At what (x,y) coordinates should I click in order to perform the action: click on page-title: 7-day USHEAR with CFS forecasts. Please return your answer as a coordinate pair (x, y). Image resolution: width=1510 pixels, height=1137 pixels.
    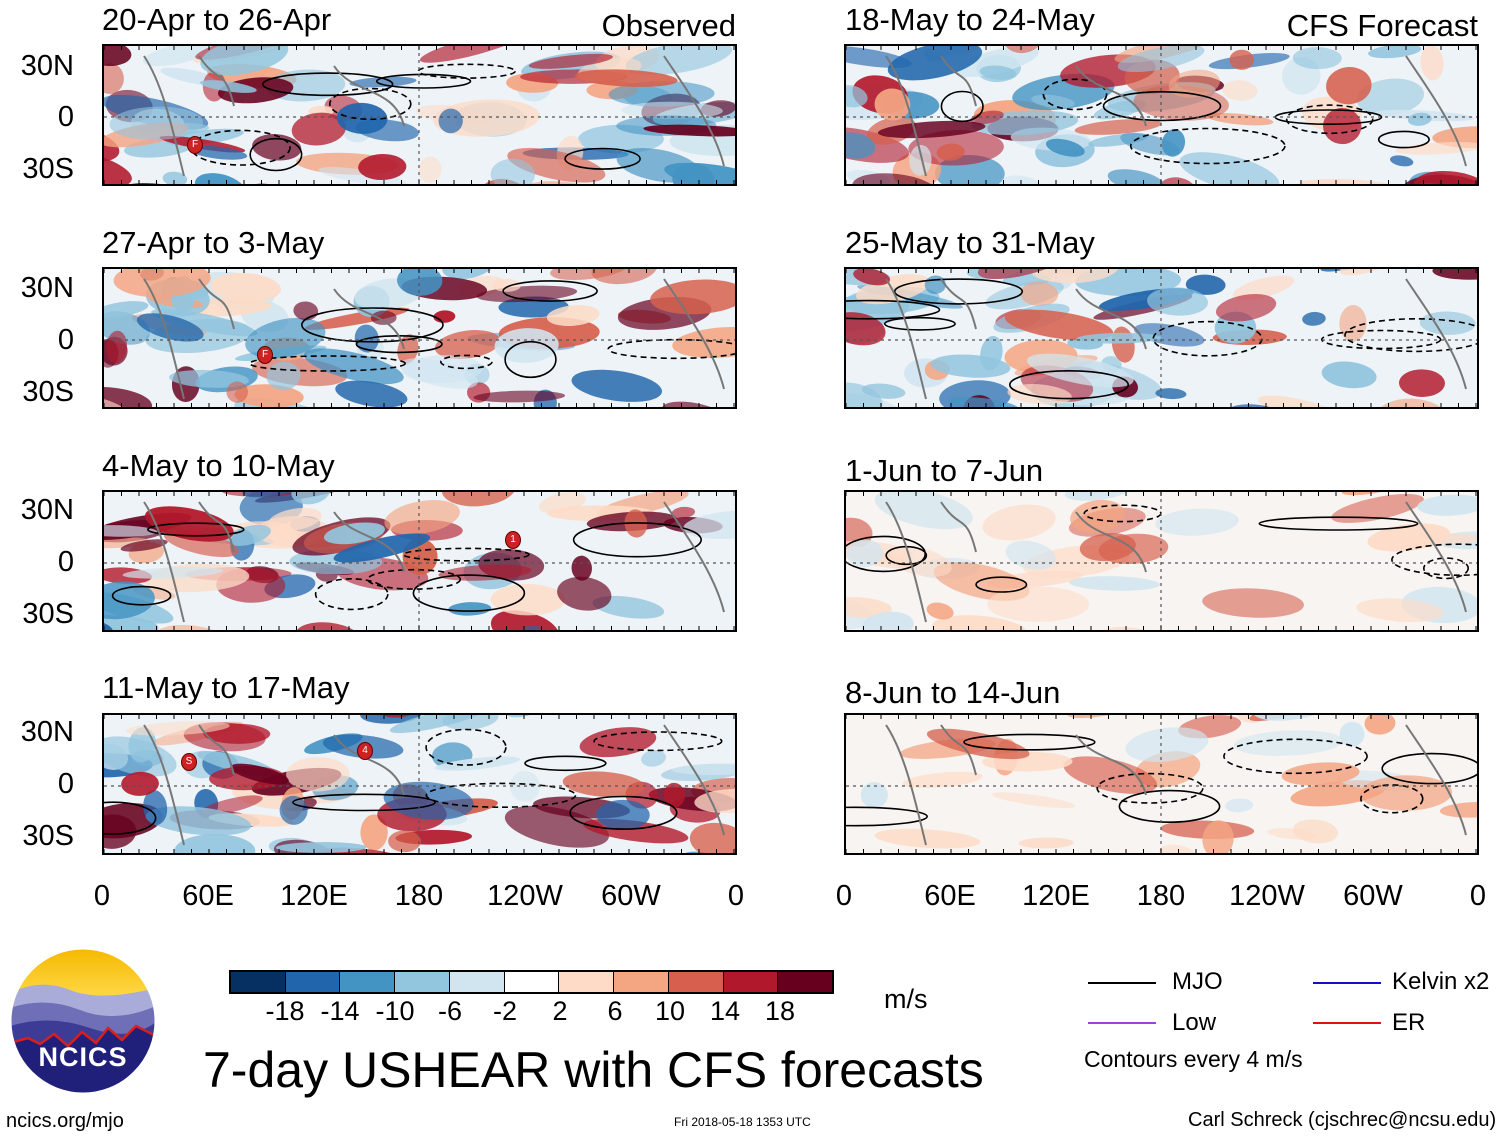
    Looking at the image, I should click on (593, 1070).